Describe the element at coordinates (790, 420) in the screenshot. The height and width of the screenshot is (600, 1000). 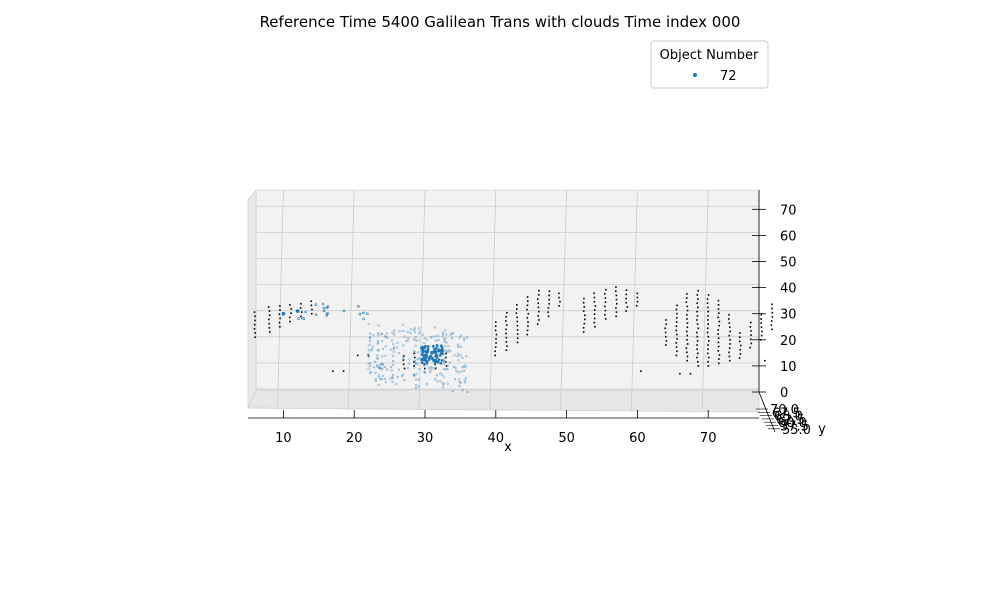
I see `y-tick-label: 62.5` at that location.